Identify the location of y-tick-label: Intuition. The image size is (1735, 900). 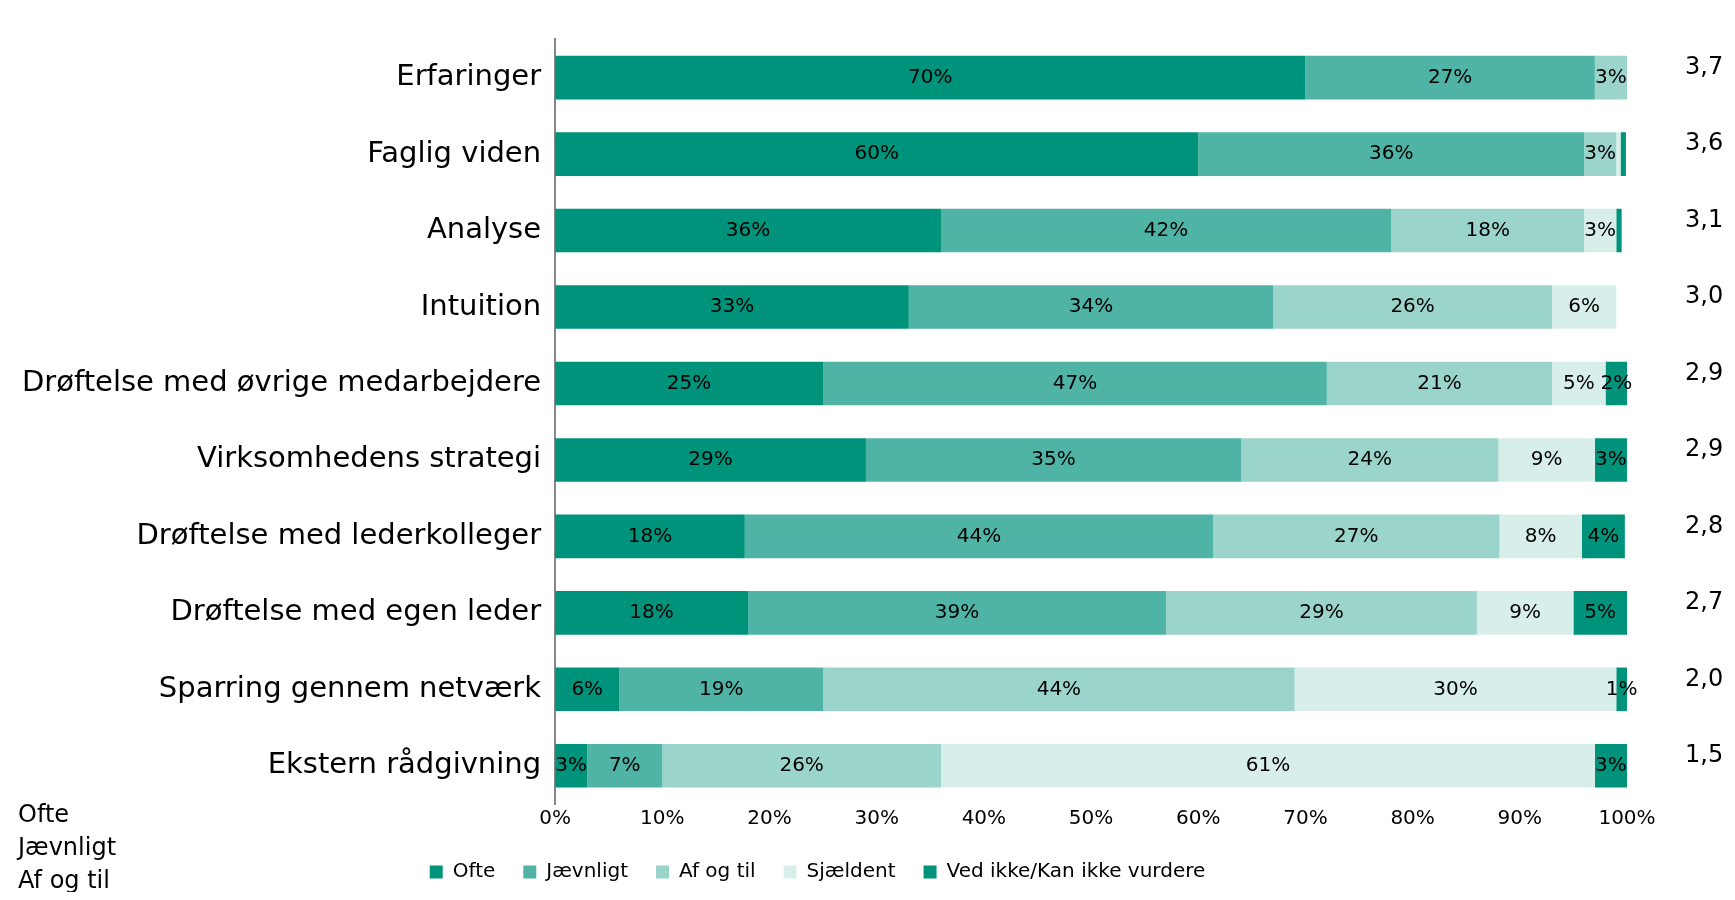
(481, 304).